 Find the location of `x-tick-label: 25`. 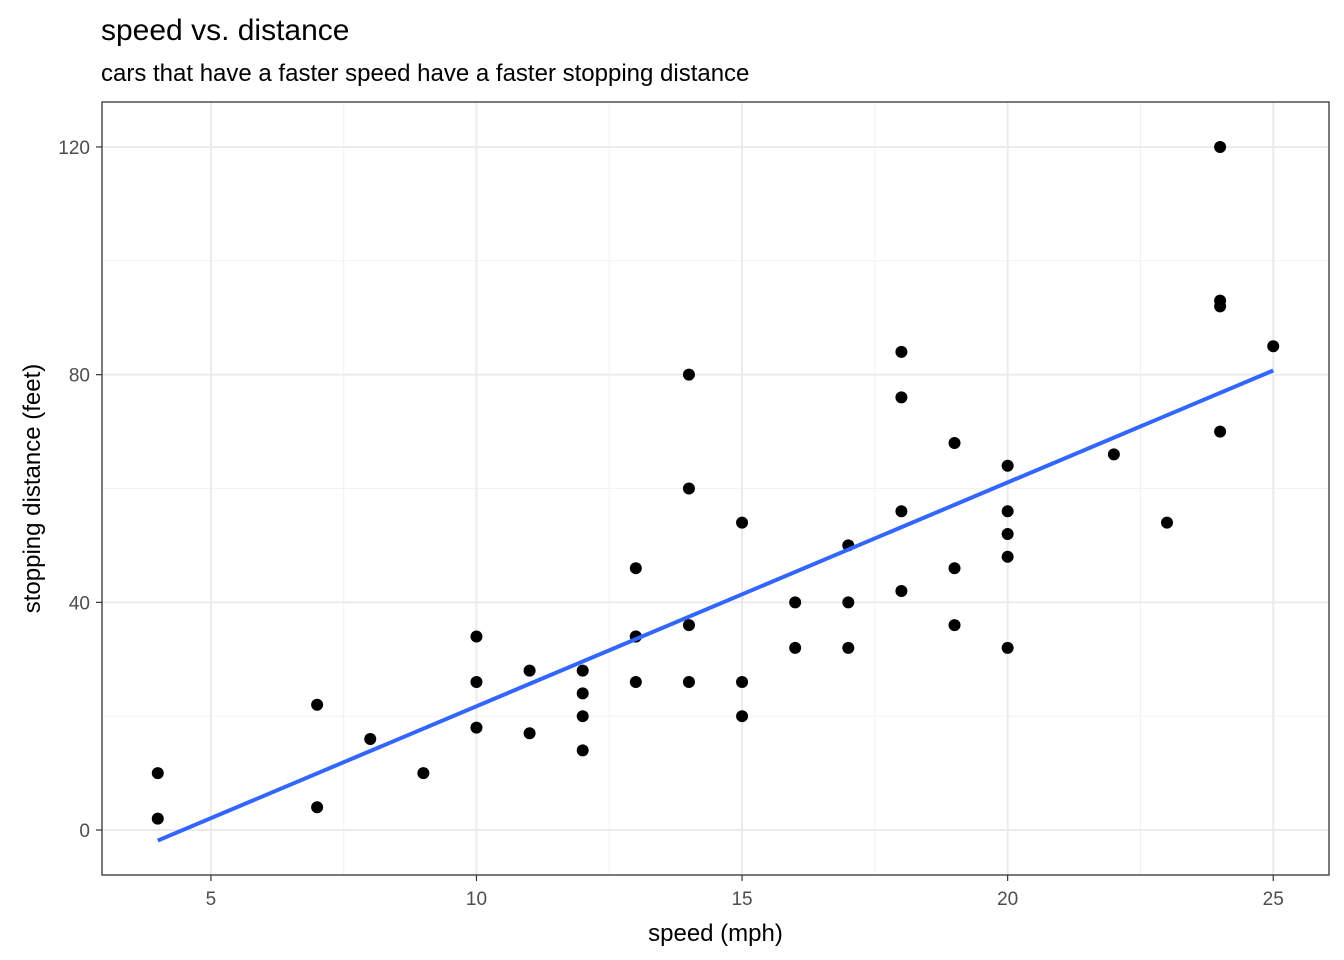

x-tick-label: 25 is located at coordinates (1273, 899).